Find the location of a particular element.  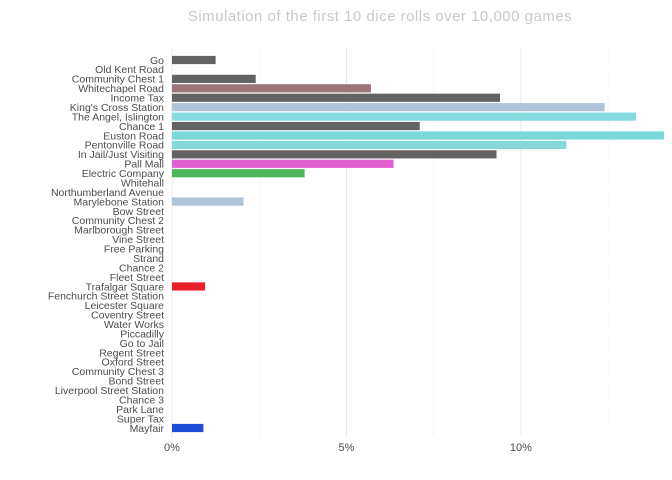

category-label: Piccadilly is located at coordinates (142, 334).